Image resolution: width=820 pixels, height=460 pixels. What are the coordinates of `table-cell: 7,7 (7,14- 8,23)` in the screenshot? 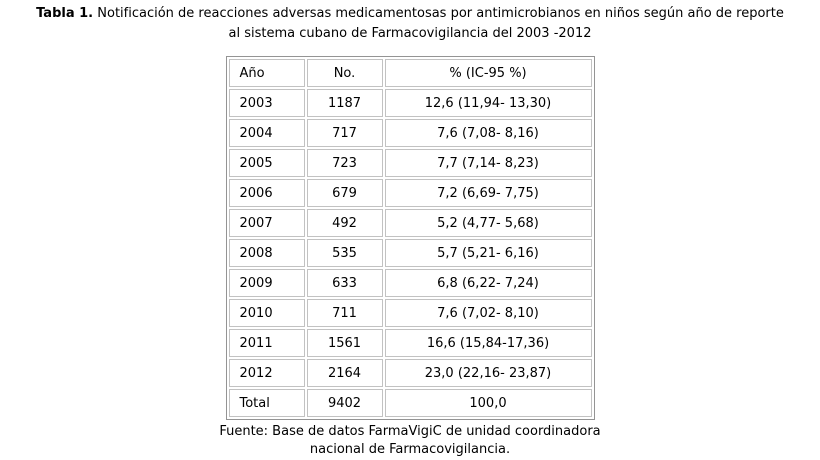 It's located at (488, 163).